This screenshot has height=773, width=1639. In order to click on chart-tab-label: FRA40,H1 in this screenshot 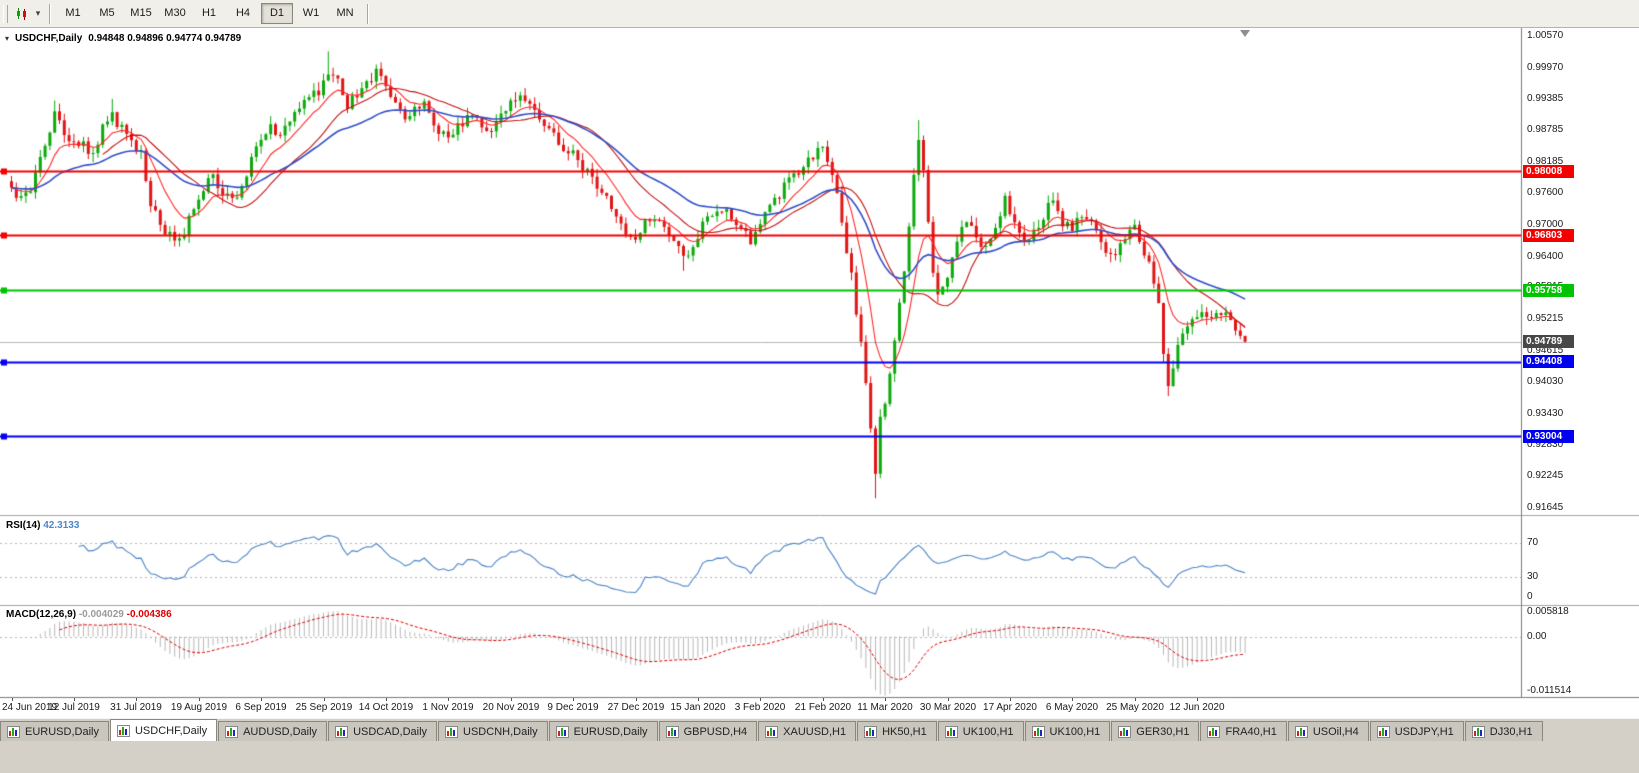, I will do `click(1251, 731)`.